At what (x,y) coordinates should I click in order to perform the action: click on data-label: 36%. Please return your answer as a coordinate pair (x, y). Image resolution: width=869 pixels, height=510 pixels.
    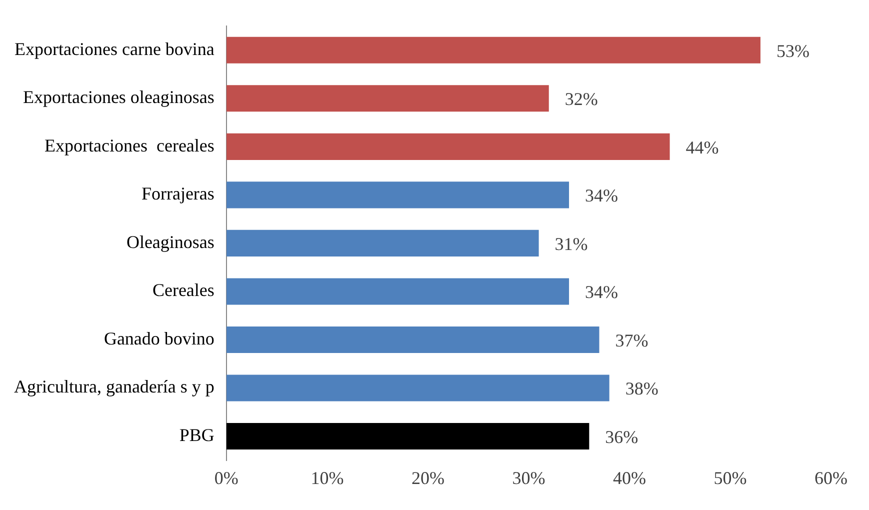
    Looking at the image, I should click on (621, 437).